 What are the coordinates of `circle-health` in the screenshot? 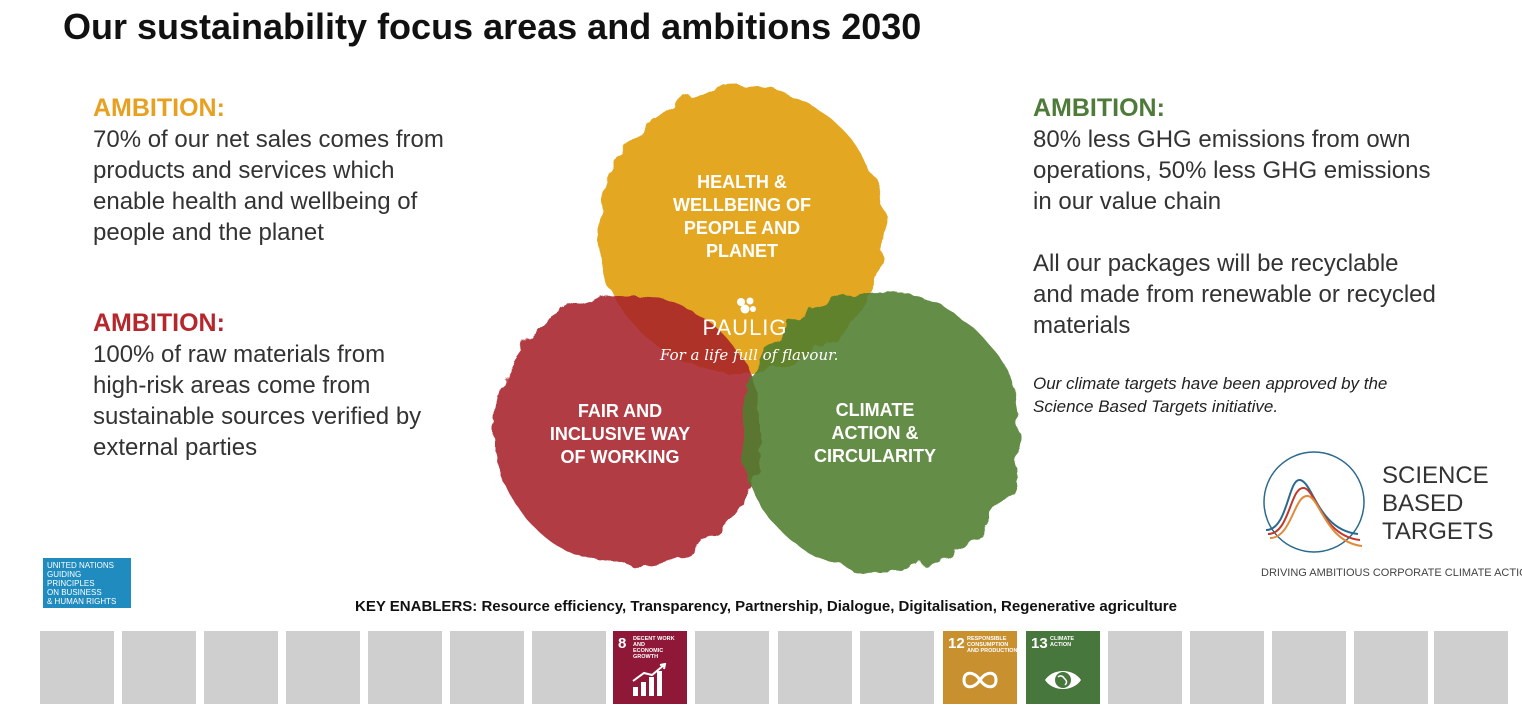 It's located at (741, 230).